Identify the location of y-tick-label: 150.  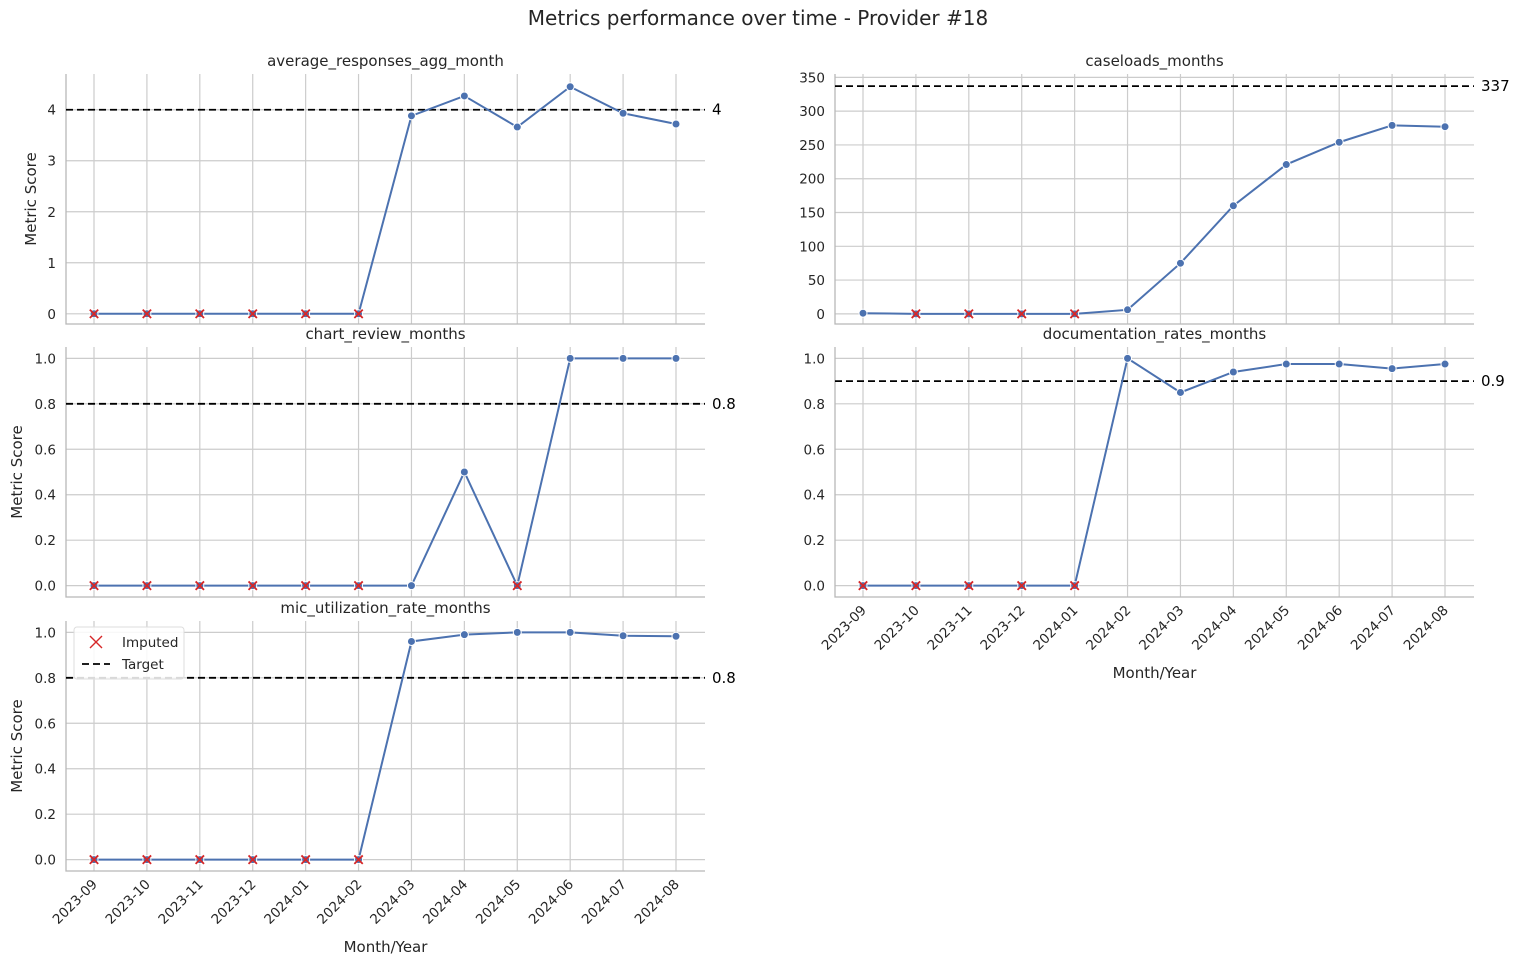
(812, 214).